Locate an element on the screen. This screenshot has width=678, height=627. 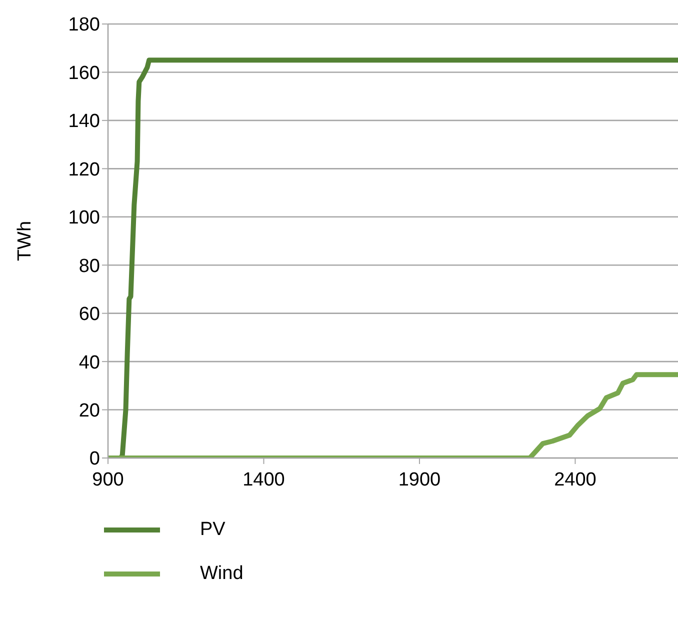
y-tick-label: 120 is located at coordinates (84, 169).